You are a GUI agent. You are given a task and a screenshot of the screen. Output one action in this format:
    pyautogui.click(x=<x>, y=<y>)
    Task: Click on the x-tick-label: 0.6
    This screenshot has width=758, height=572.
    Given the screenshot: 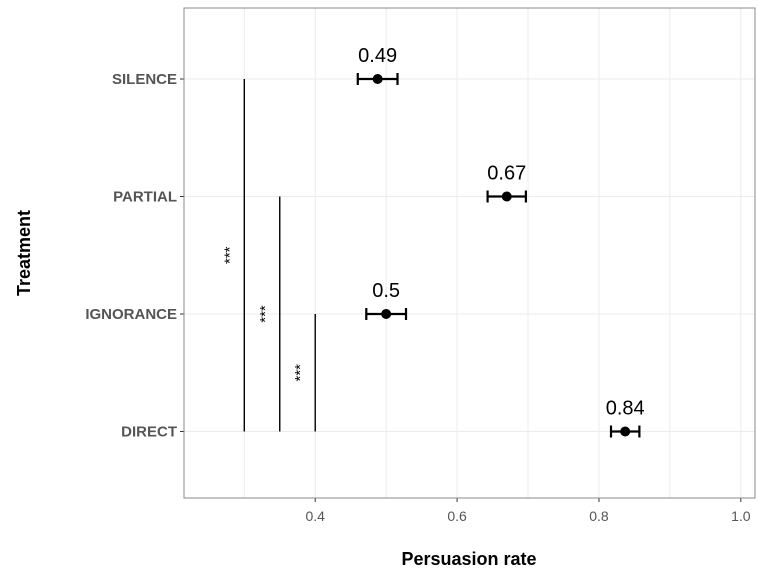 What is the action you would take?
    pyautogui.click(x=457, y=516)
    